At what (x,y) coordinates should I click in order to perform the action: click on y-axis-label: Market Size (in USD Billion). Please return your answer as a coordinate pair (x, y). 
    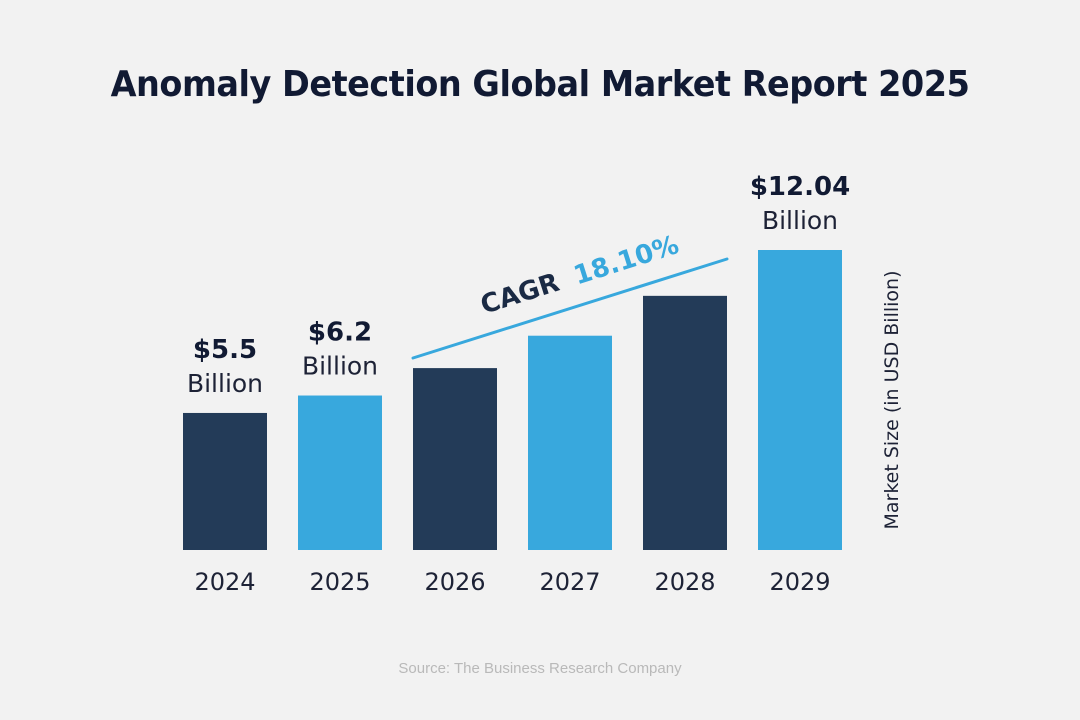
    Looking at the image, I should click on (892, 399).